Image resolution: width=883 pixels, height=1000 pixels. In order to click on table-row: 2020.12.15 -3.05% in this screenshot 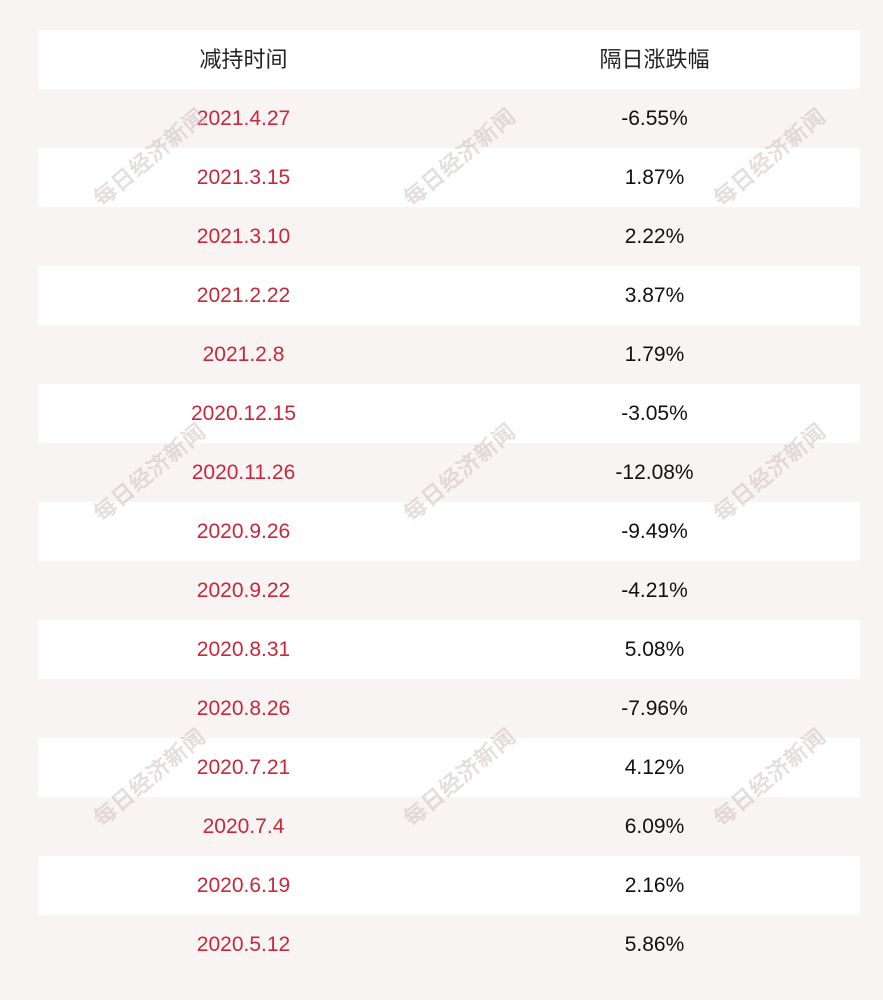, I will do `click(449, 413)`.